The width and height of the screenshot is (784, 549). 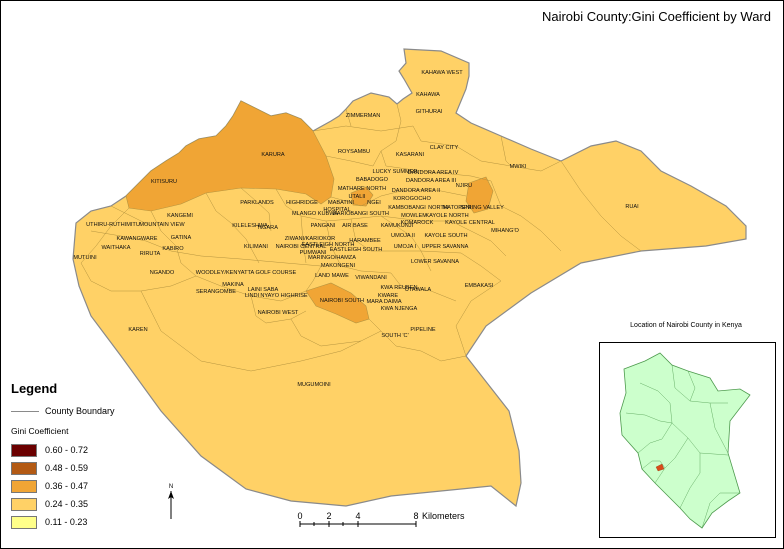 What do you see at coordinates (323, 226) in the screenshot?
I see `ward-label: PANGANI` at bounding box center [323, 226].